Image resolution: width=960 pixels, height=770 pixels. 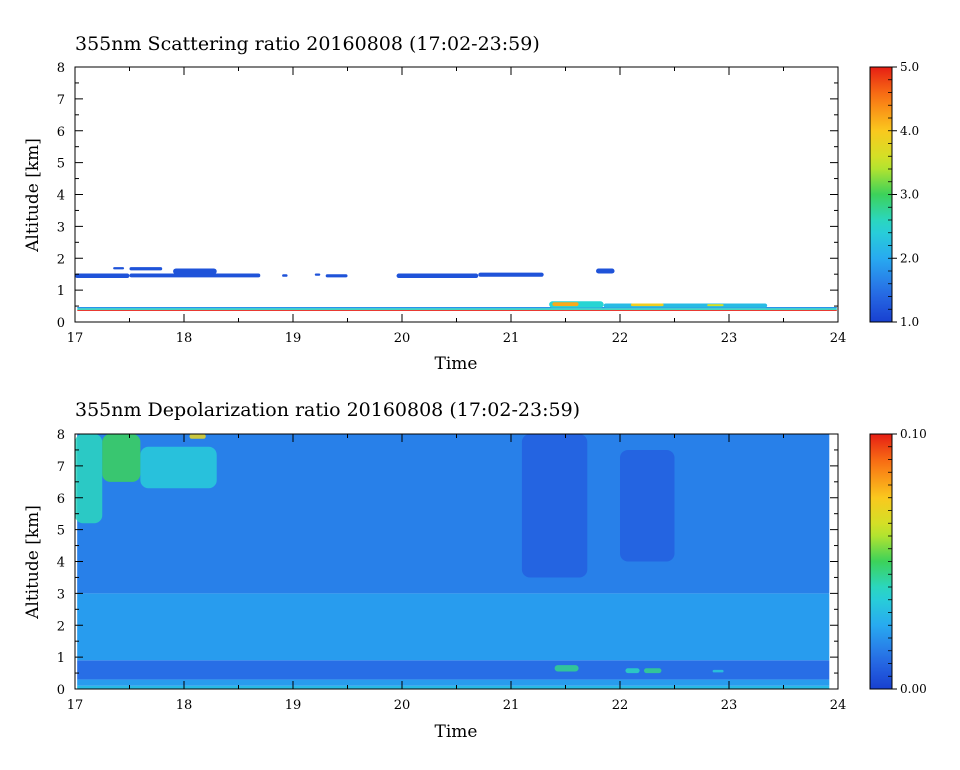 What do you see at coordinates (909, 258) in the screenshot?
I see `colorbar-tick-label: 2.0` at bounding box center [909, 258].